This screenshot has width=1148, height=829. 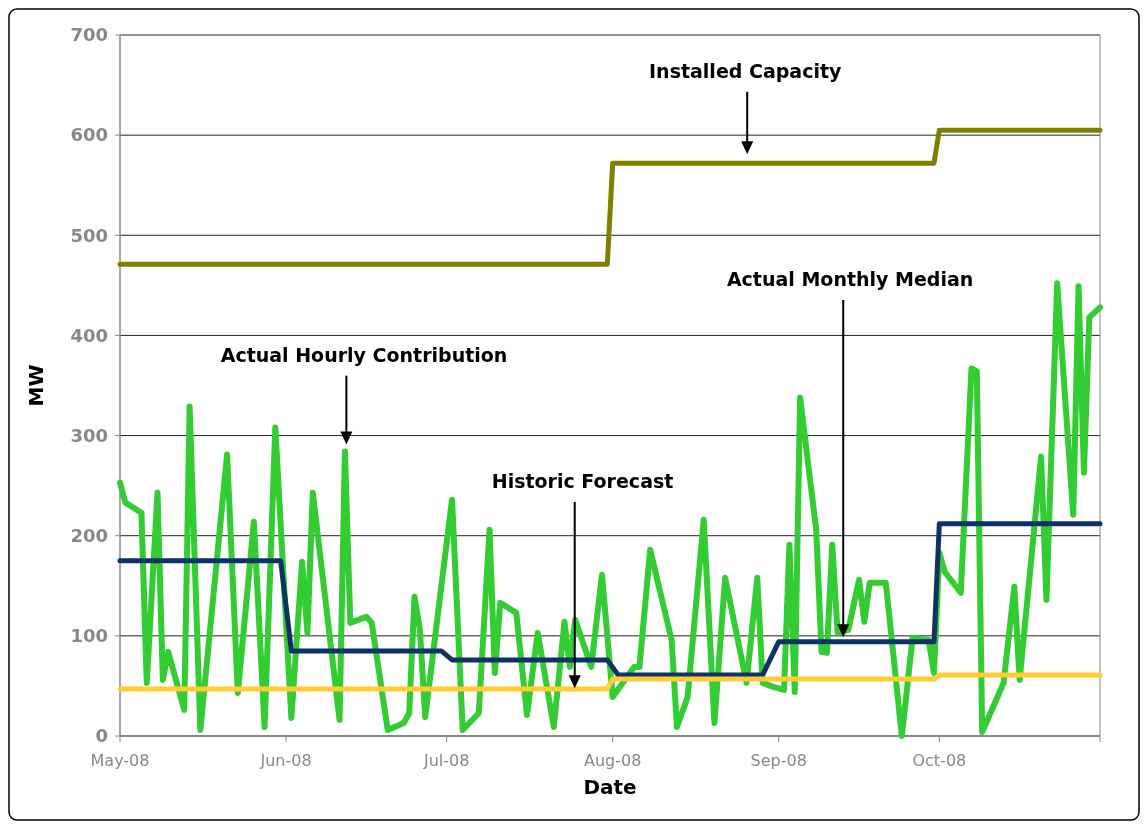 What do you see at coordinates (120, 760) in the screenshot?
I see `x-tick-label: May-08` at bounding box center [120, 760].